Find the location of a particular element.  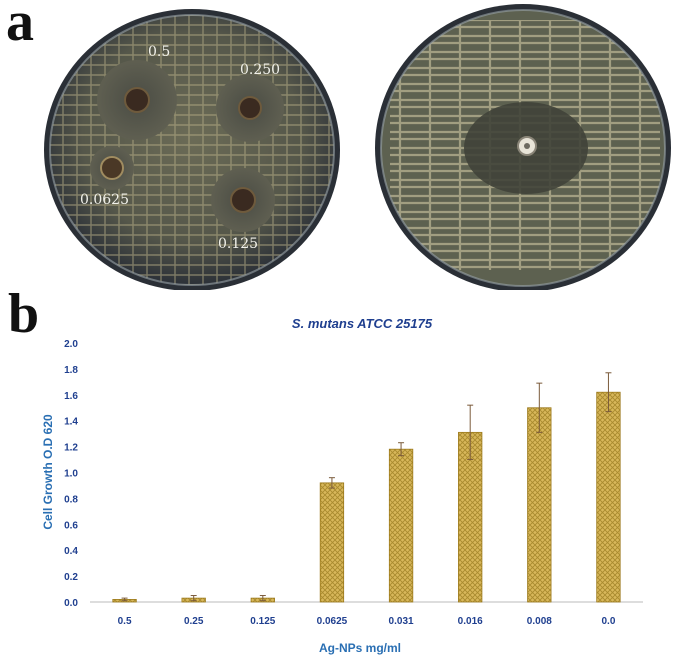

x-tick-label: 0.0625 is located at coordinates (332, 621).